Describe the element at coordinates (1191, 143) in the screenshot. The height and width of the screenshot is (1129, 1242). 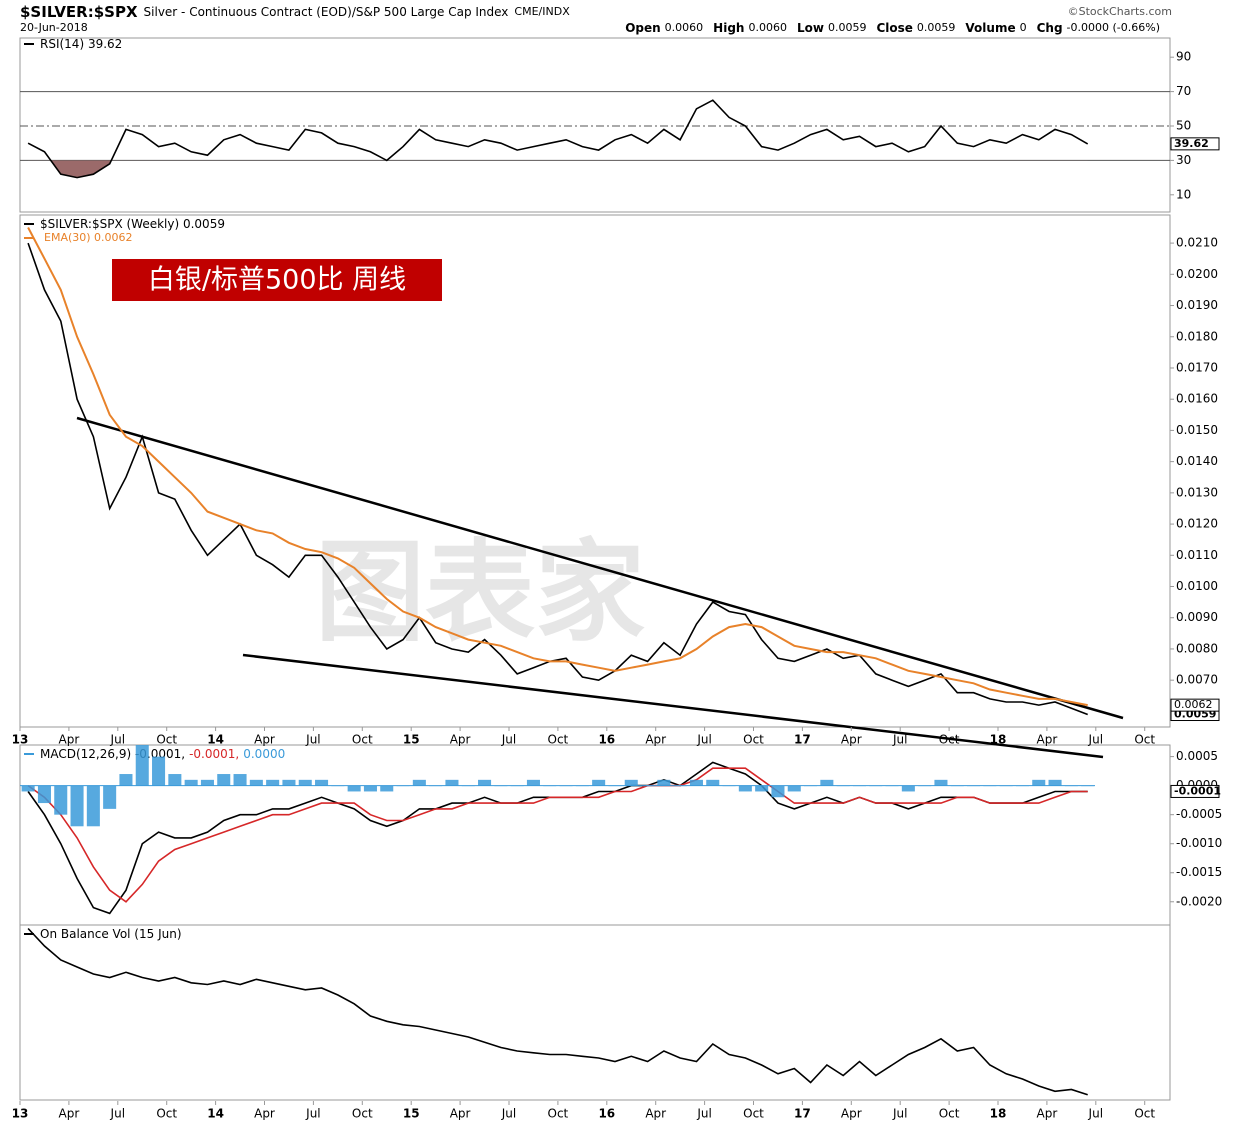
I see `value-tag: 39.62` at that location.